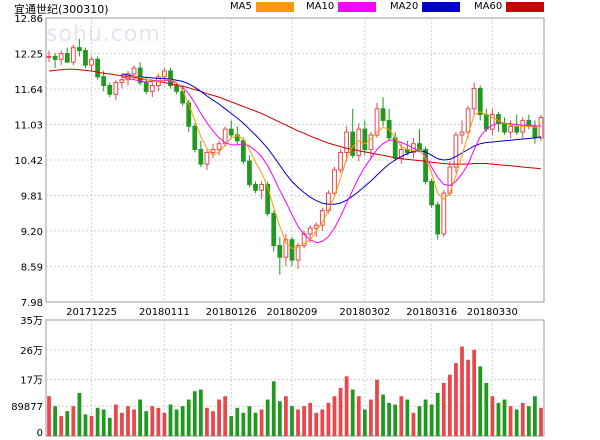 Image resolution: width=600 pixels, height=440 pixels. I want to click on chart-header: 宜通世纪(300310) MA5 MA10 MA20 MA60, so click(300, 8).